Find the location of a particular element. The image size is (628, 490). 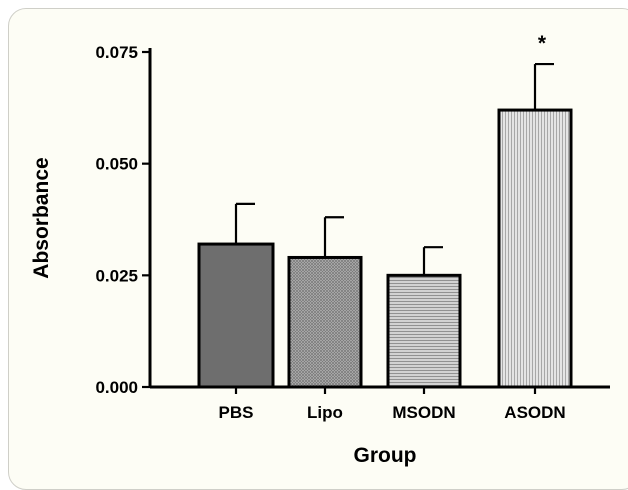

x-tick-label-lipo: Lipo is located at coordinates (325, 412).